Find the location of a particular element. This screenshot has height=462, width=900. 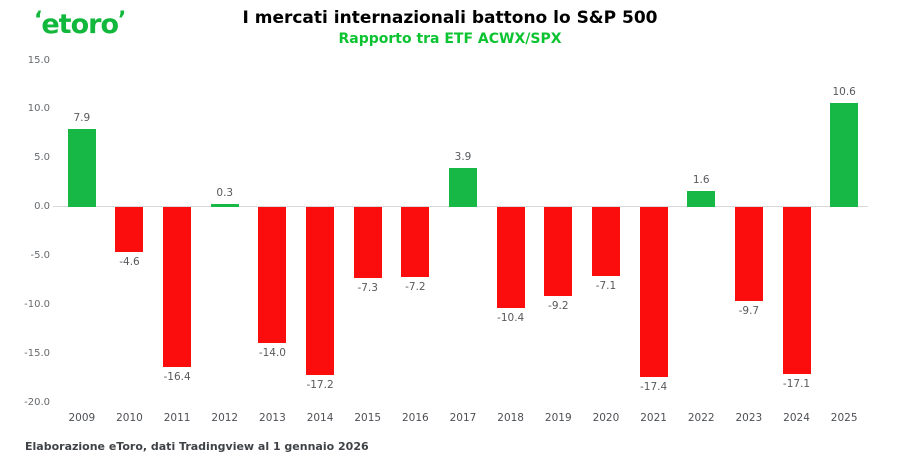

bar-2021 is located at coordinates (653, 291).